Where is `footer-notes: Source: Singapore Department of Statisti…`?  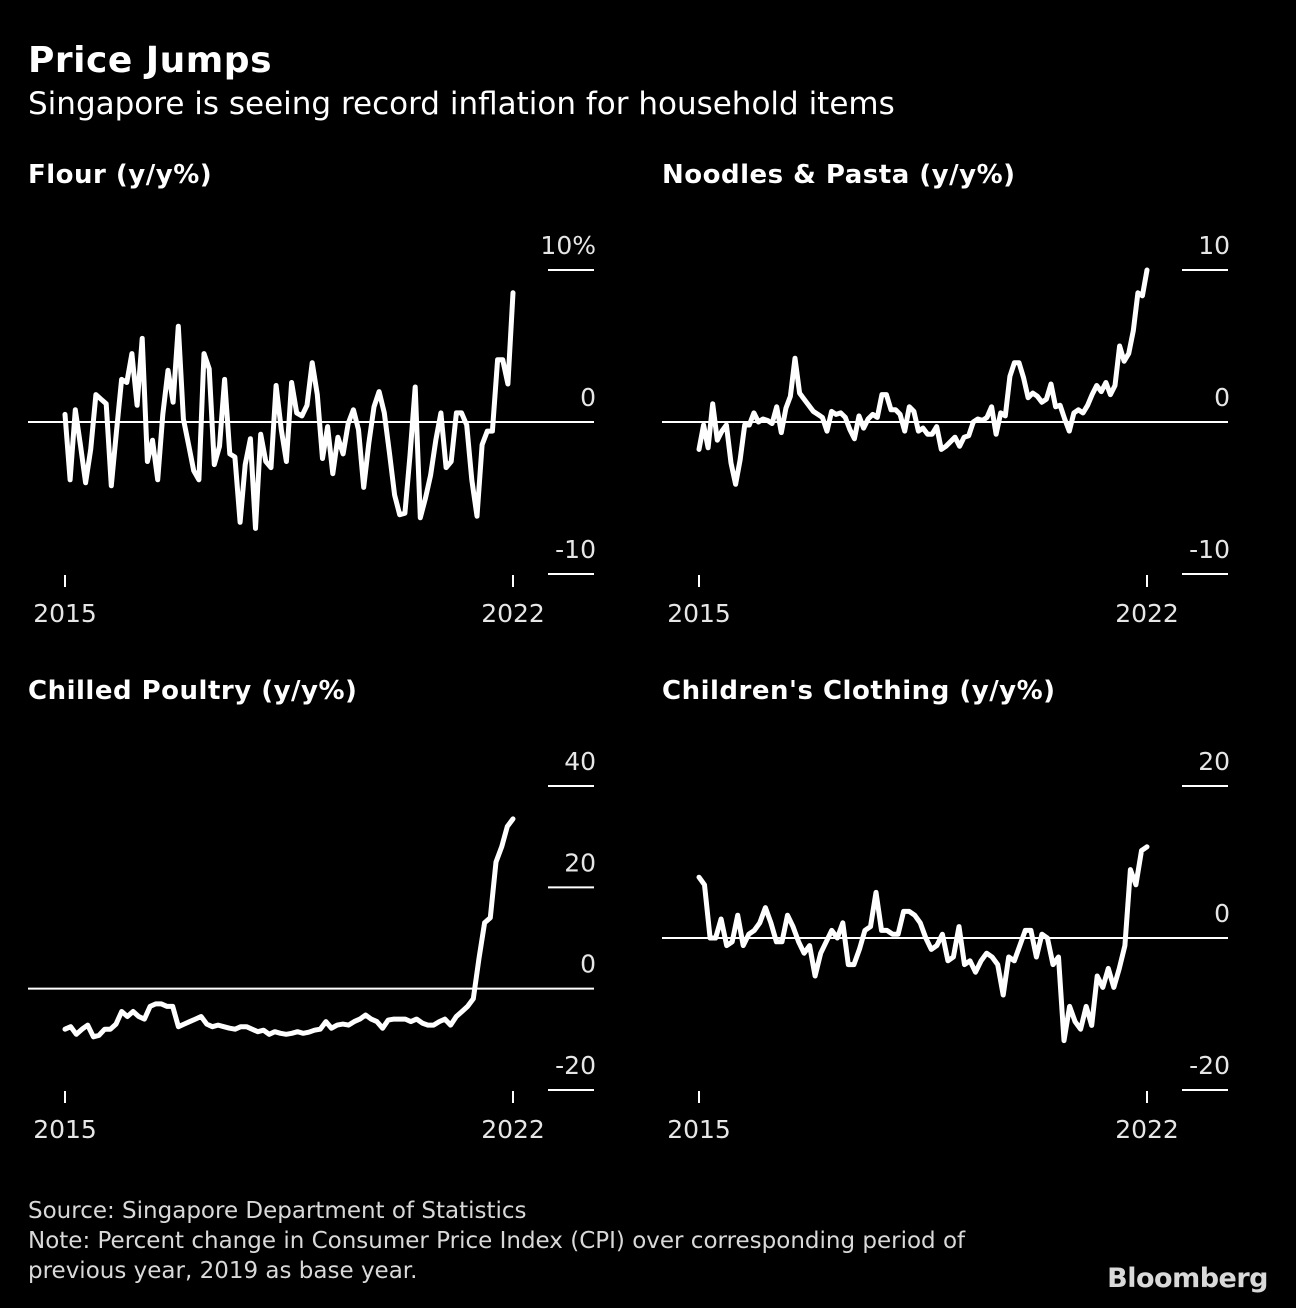
footer-notes: Source: Singapore Department of Statisti… is located at coordinates (496, 1241).